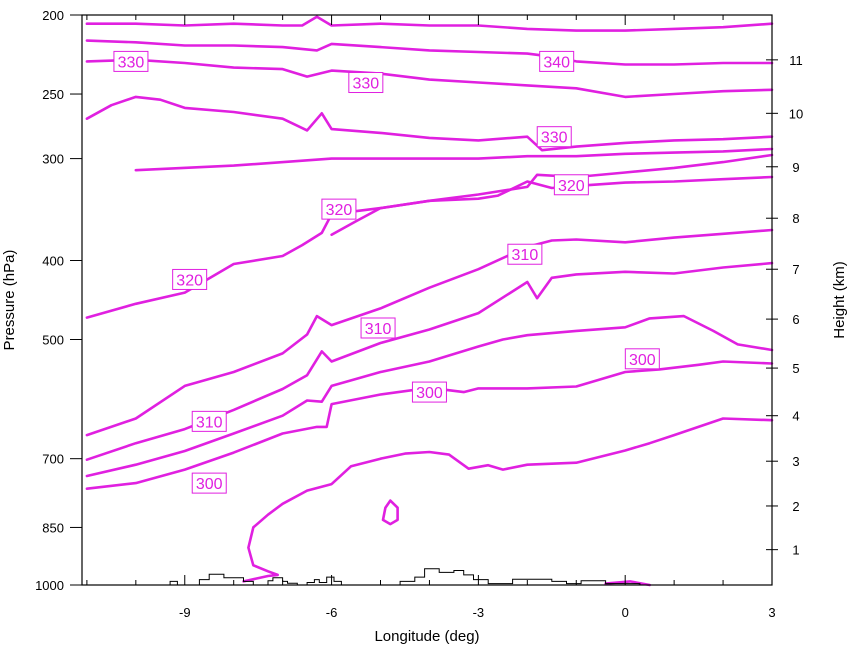  I want to click on x-tick-label: -3, so click(479, 612).